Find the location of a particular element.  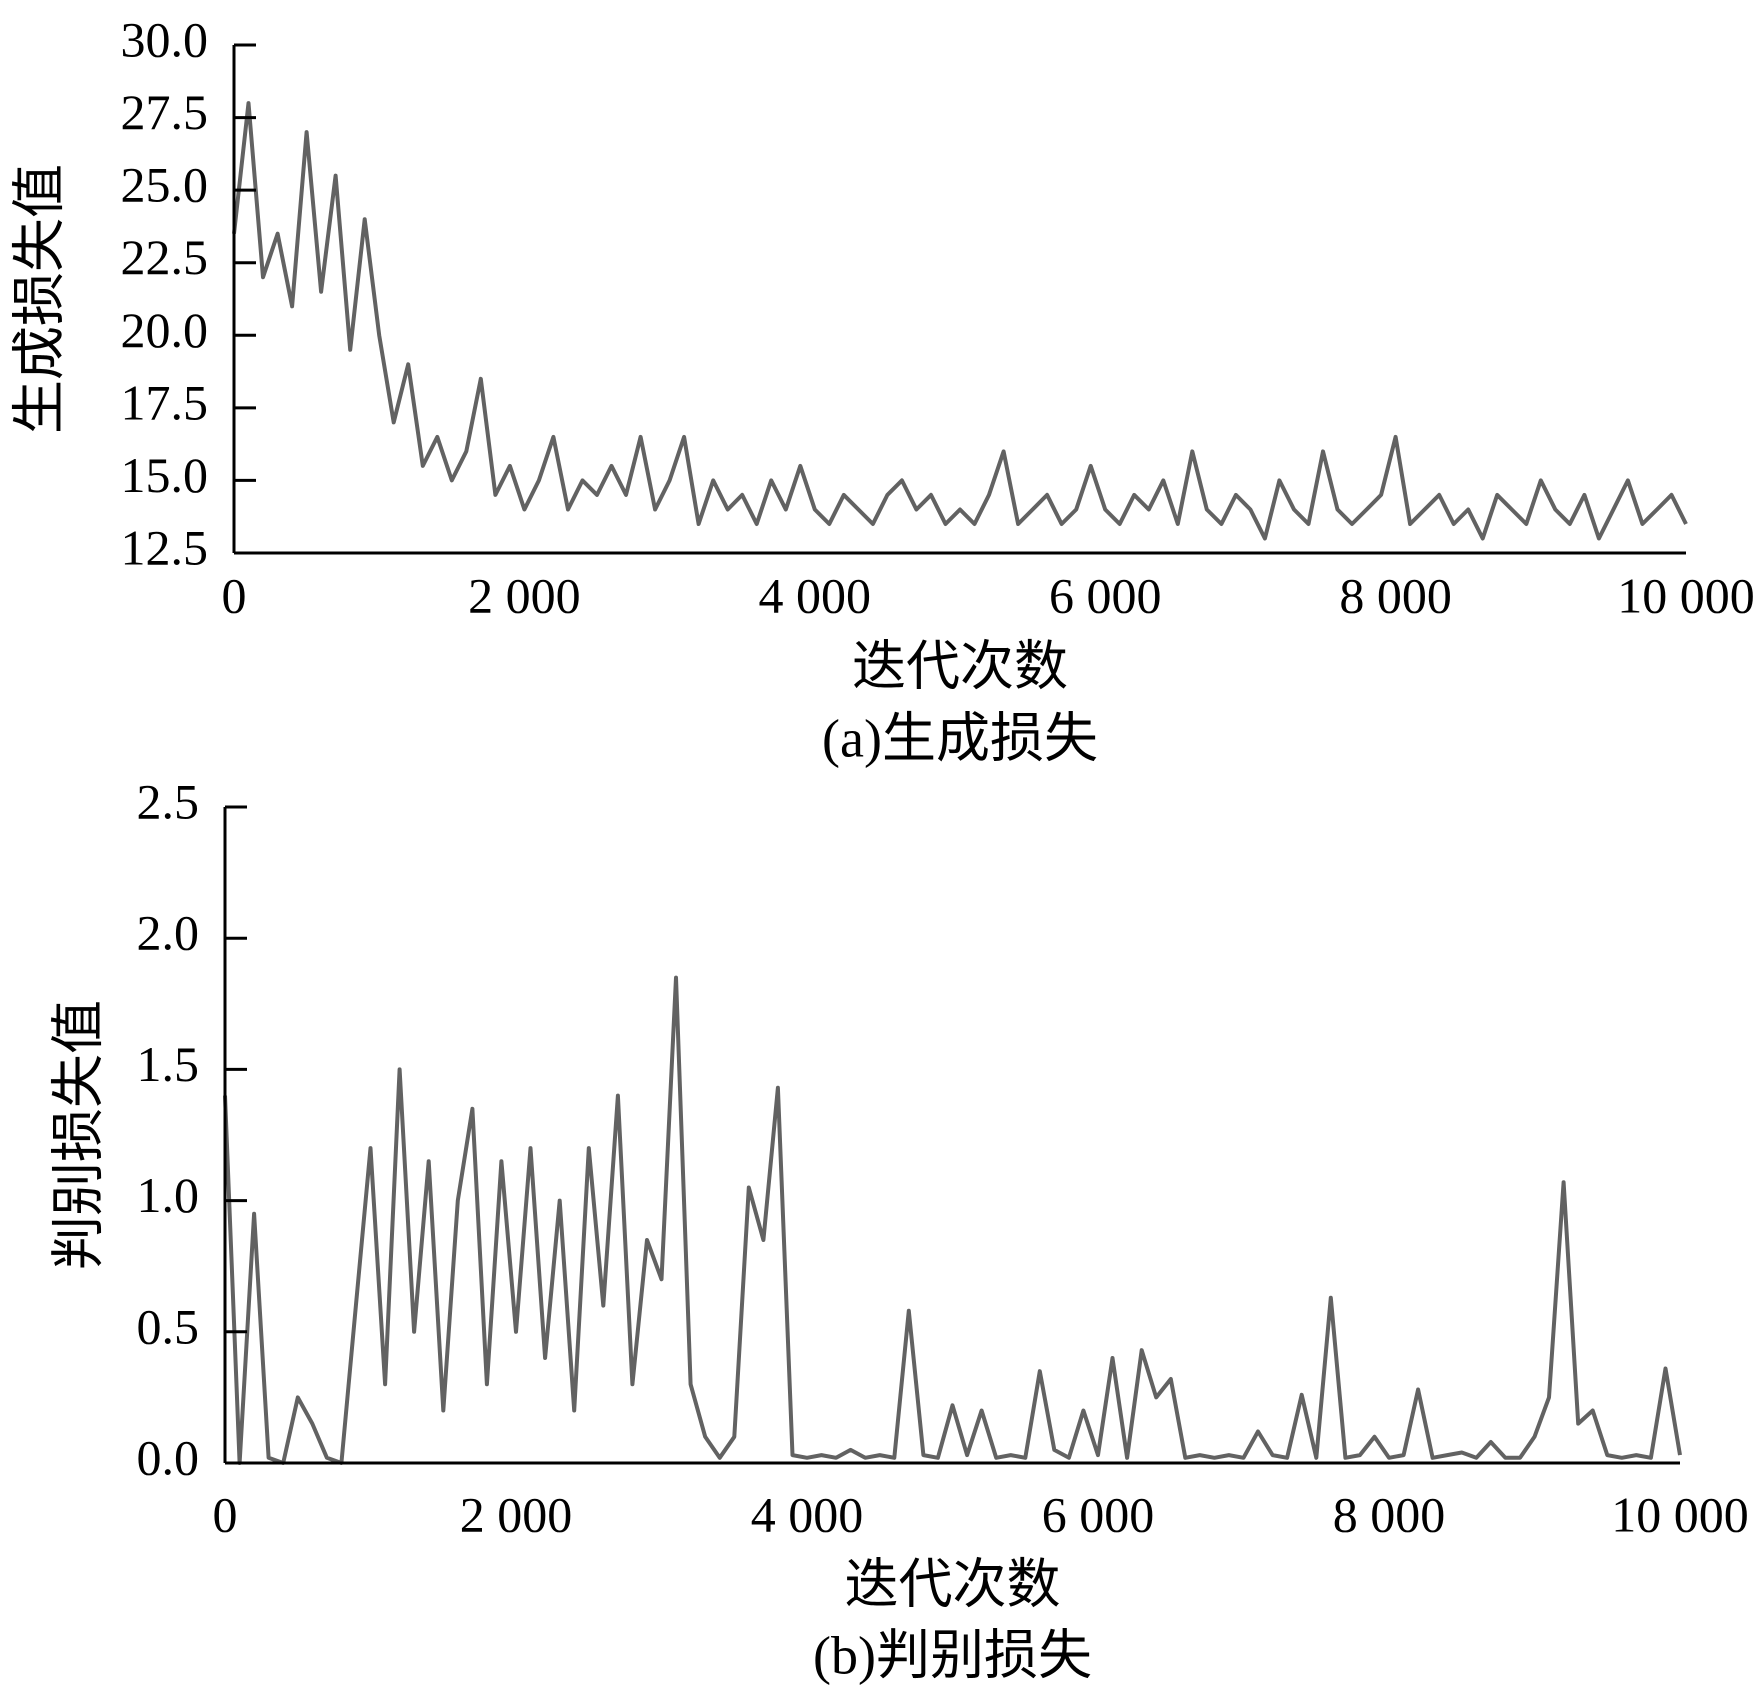

y-tick-label: 20.0 is located at coordinates (165, 330).